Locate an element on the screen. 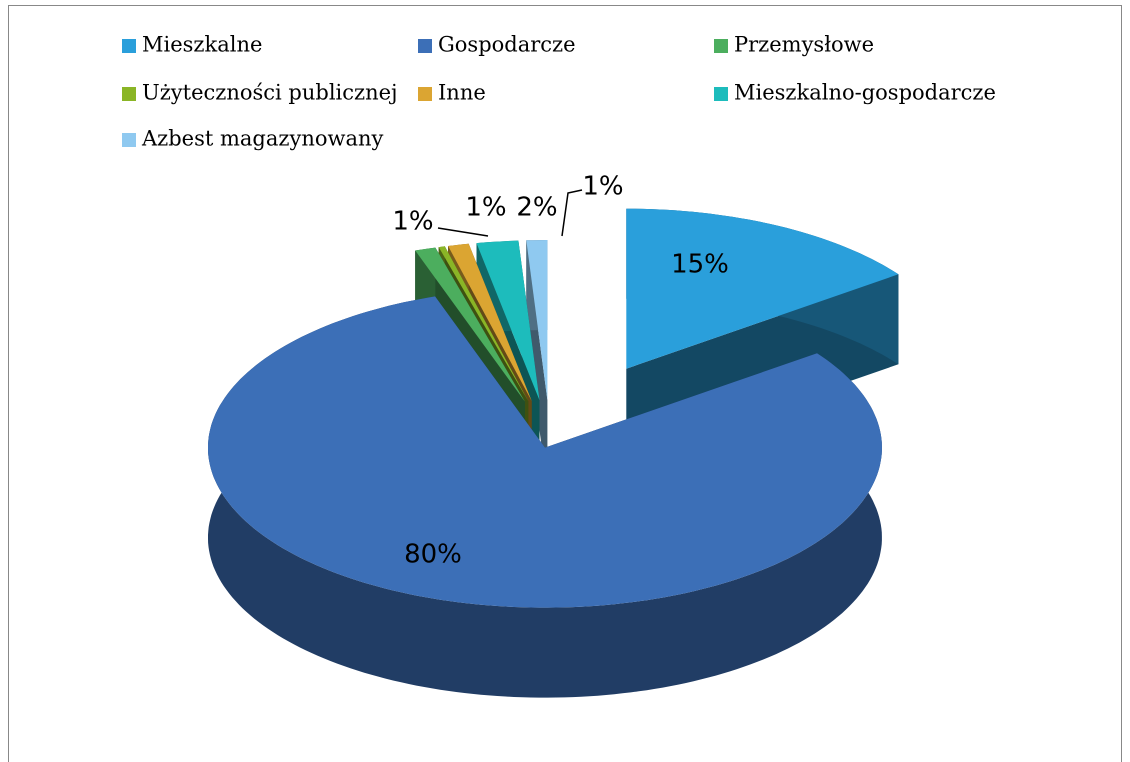  legend-label: Użyteczności publicznej is located at coordinates (270, 93).